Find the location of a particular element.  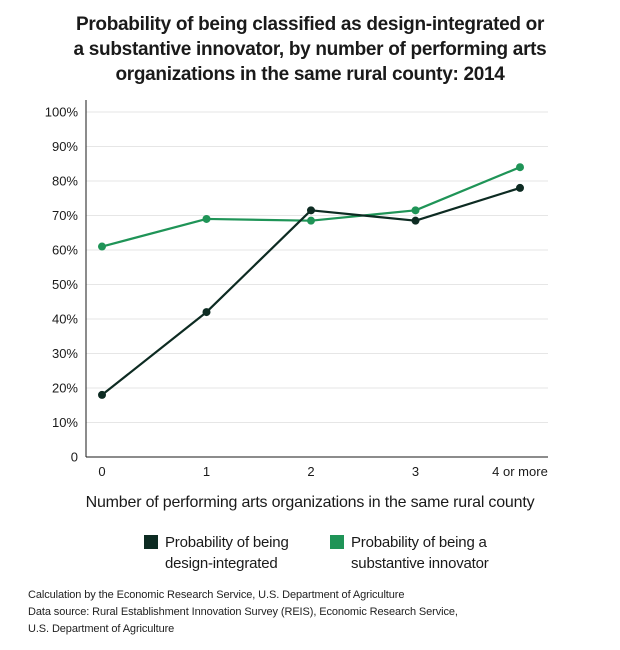

legend-swatch-substantive-innovator is located at coordinates (337, 542).